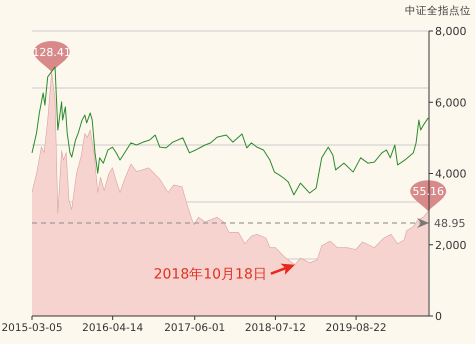 The width and height of the screenshot is (475, 344). Describe the element at coordinates (113, 328) in the screenshot. I see `x-tick-label: 2016-04-14` at that location.